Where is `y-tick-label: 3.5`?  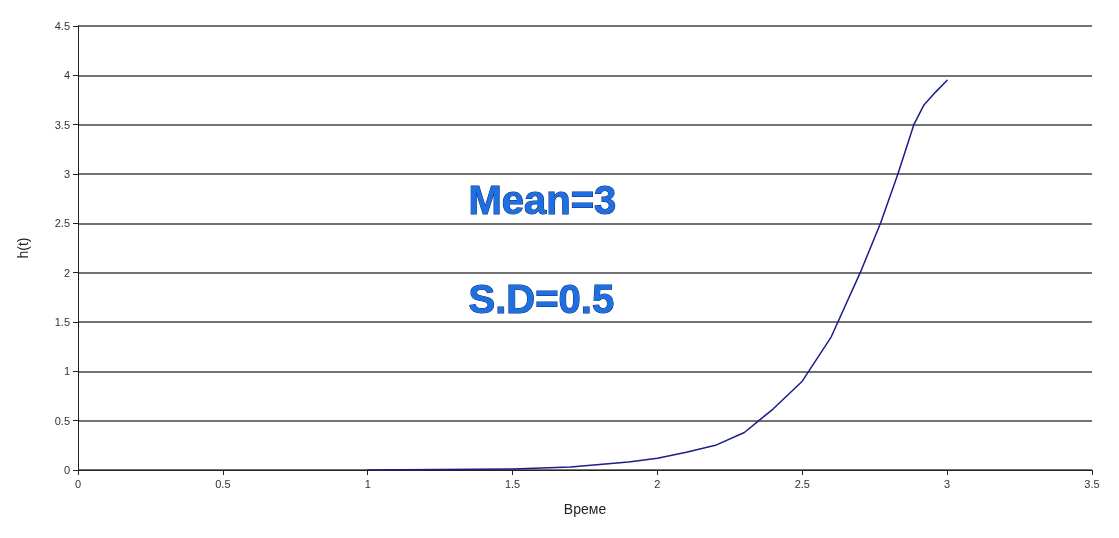 y-tick-label: 3.5 is located at coordinates (62, 124).